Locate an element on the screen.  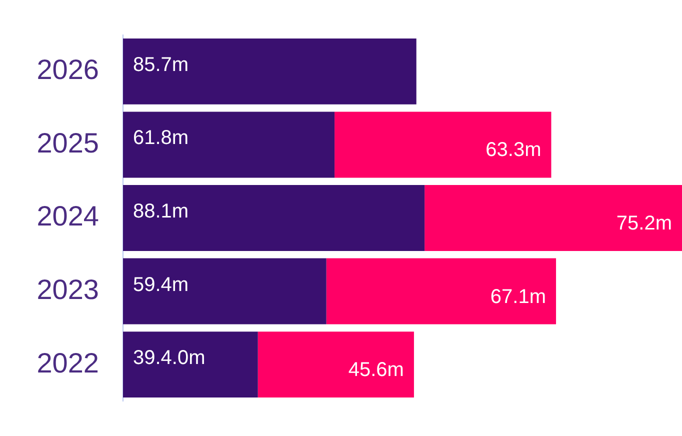
y-tick-label: 2023 is located at coordinates (67, 289).